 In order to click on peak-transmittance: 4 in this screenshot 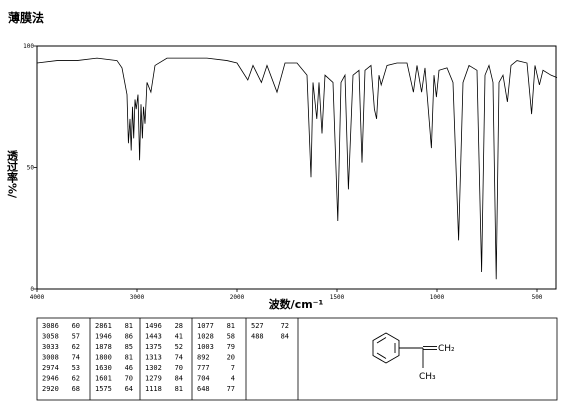, I will do `click(233, 379)`.